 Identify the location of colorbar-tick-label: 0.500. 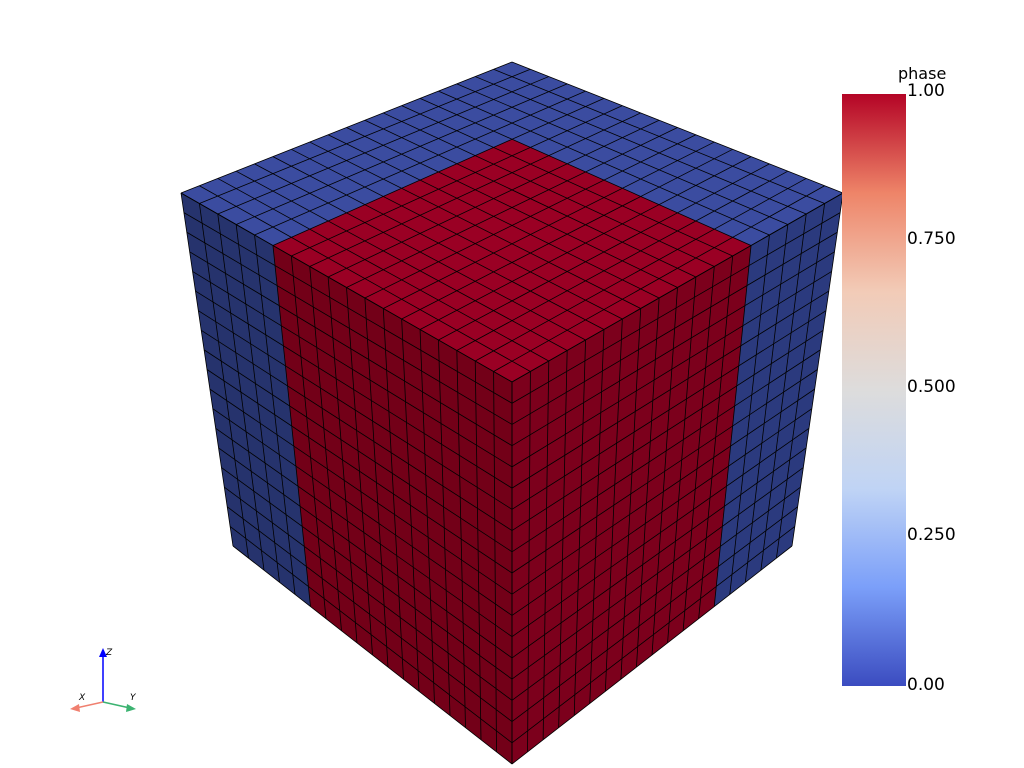
(931, 387).